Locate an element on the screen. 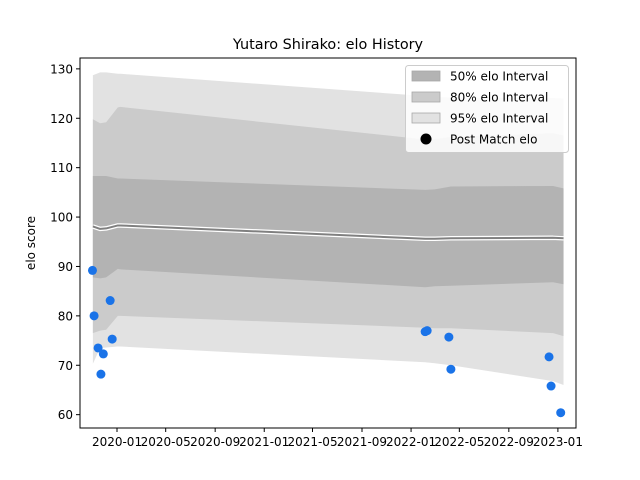  mean-elo-line is located at coordinates (328, 232).